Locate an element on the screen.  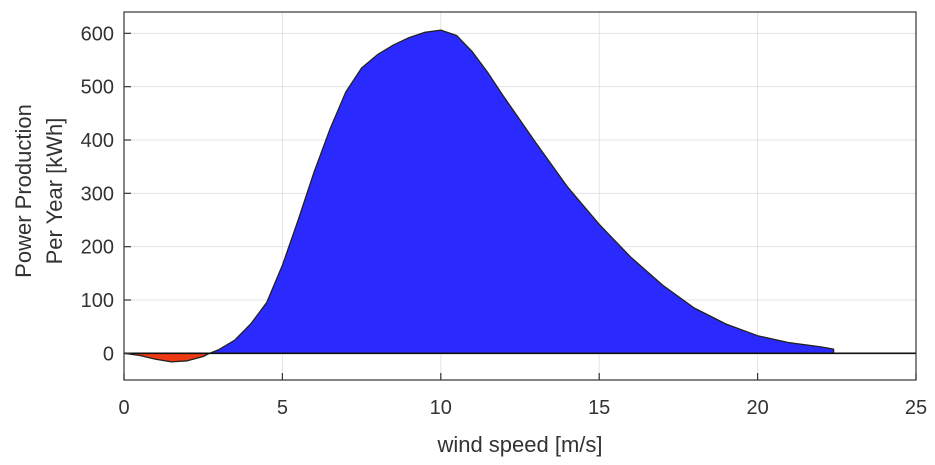
x-tick-label: 10 is located at coordinates (441, 408).